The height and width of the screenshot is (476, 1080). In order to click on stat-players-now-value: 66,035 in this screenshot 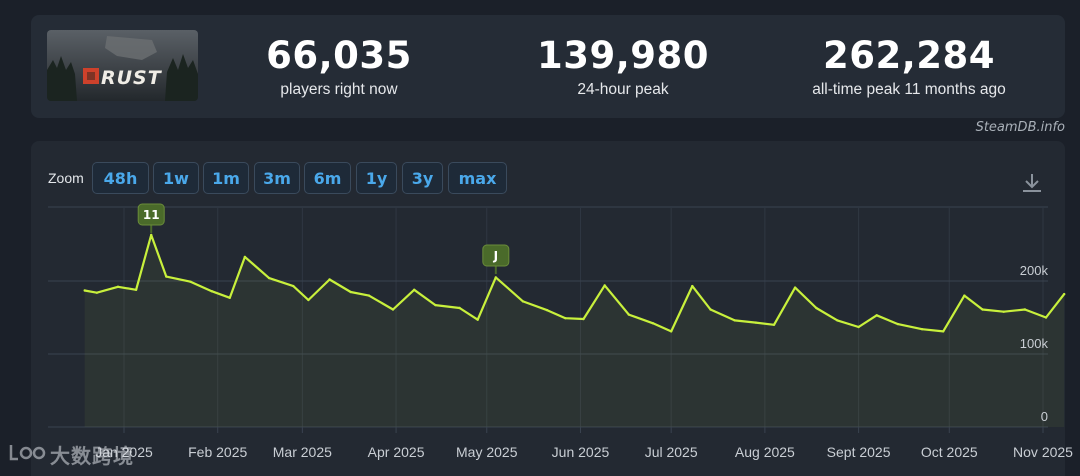, I will do `click(339, 55)`.